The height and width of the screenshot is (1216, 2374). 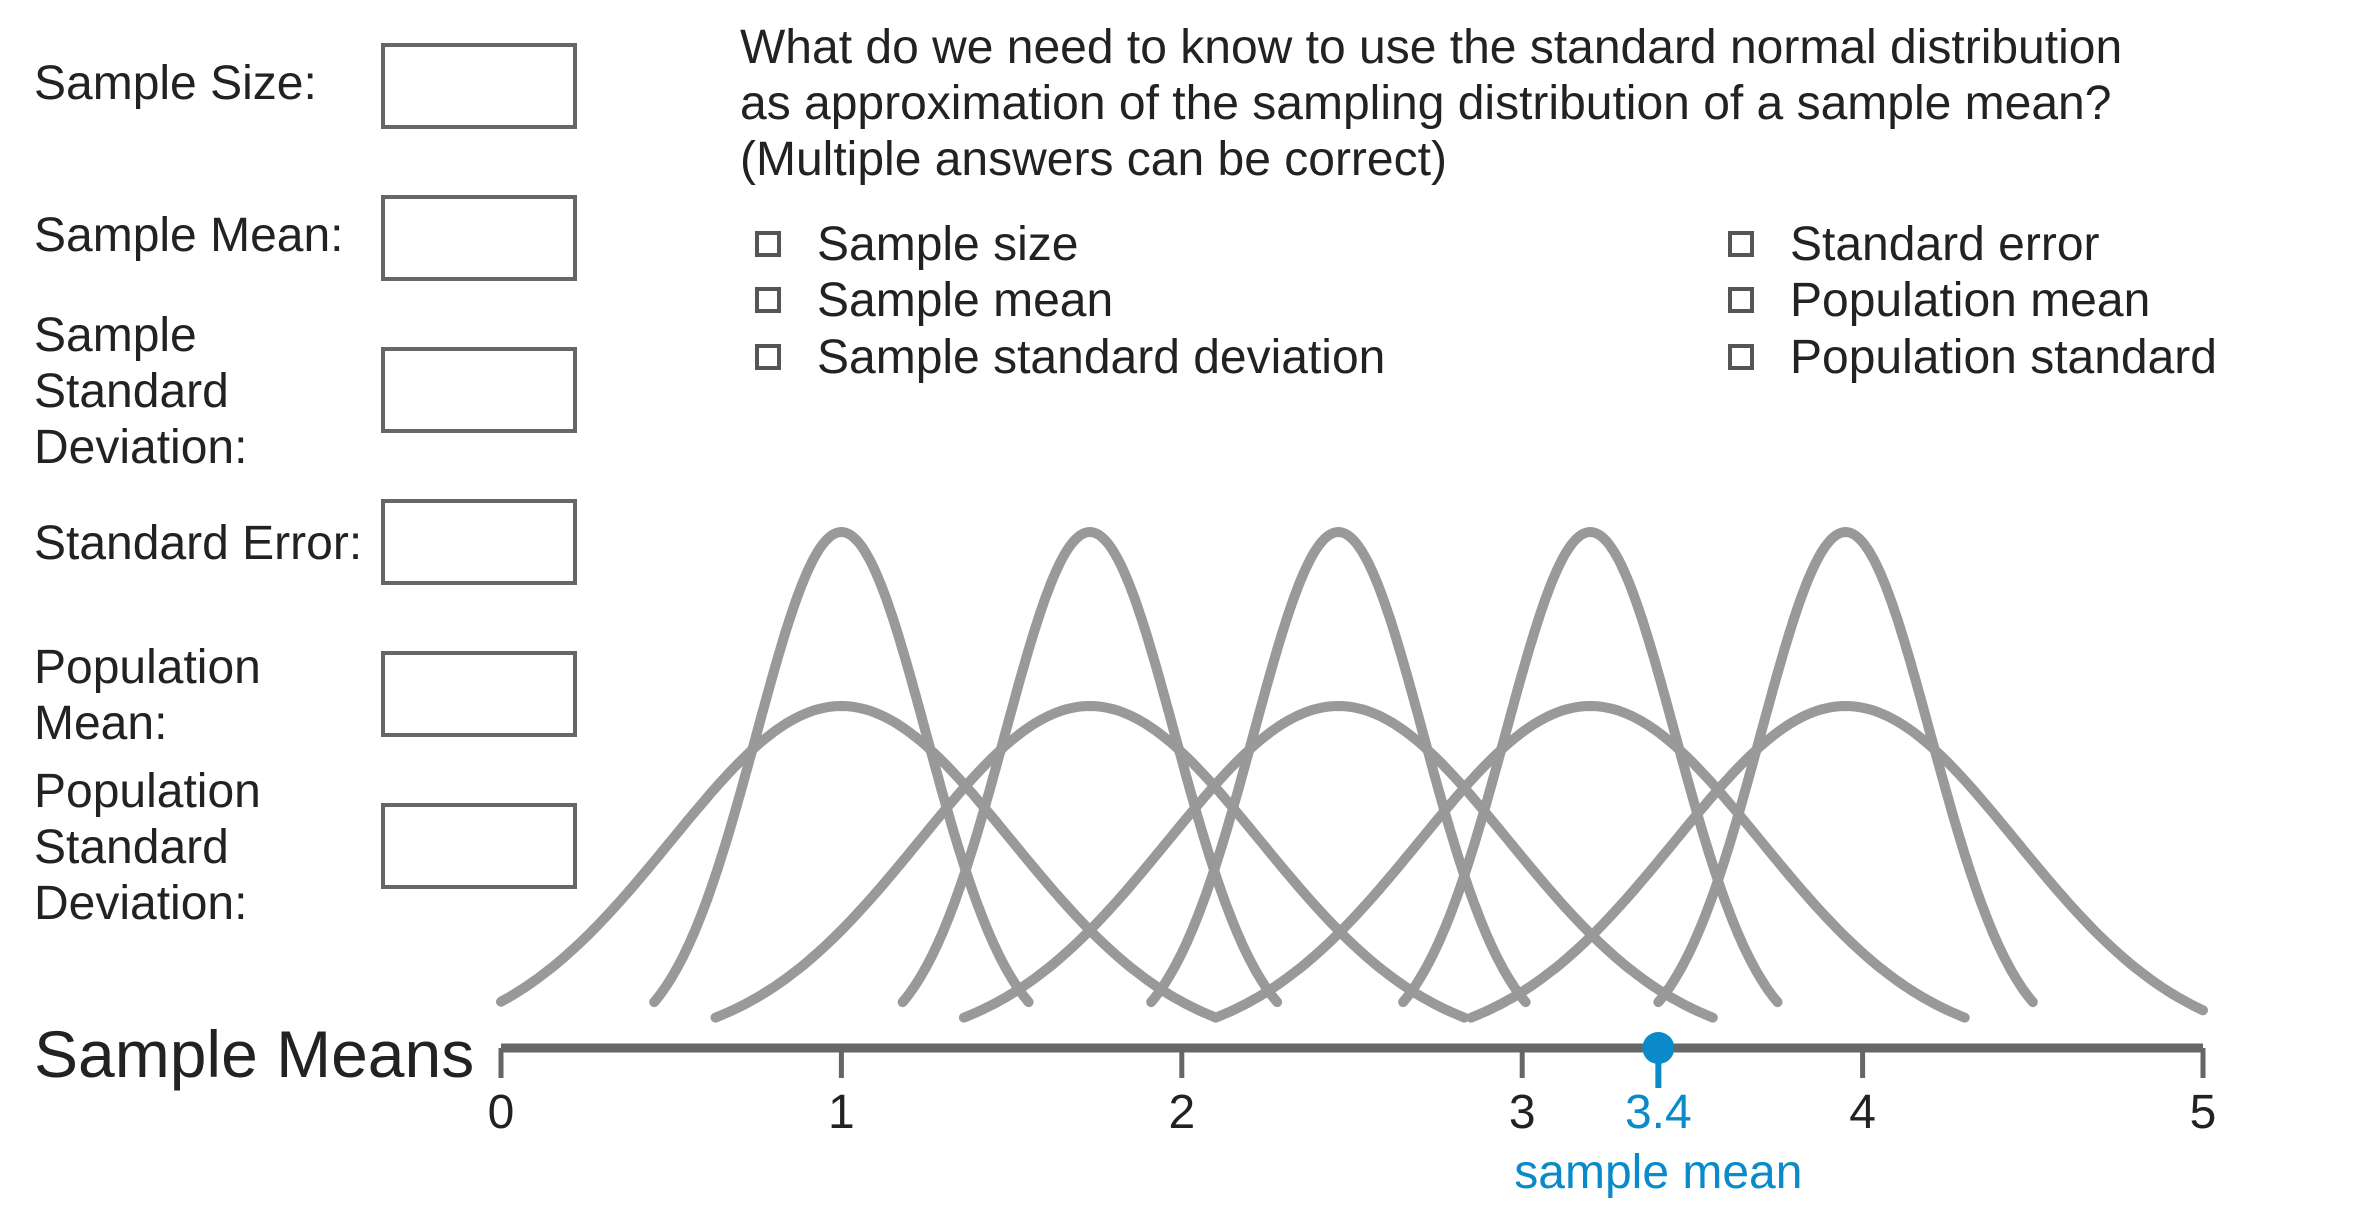 I want to click on sample-mean-label: Sample Mean:, so click(x=189, y=235).